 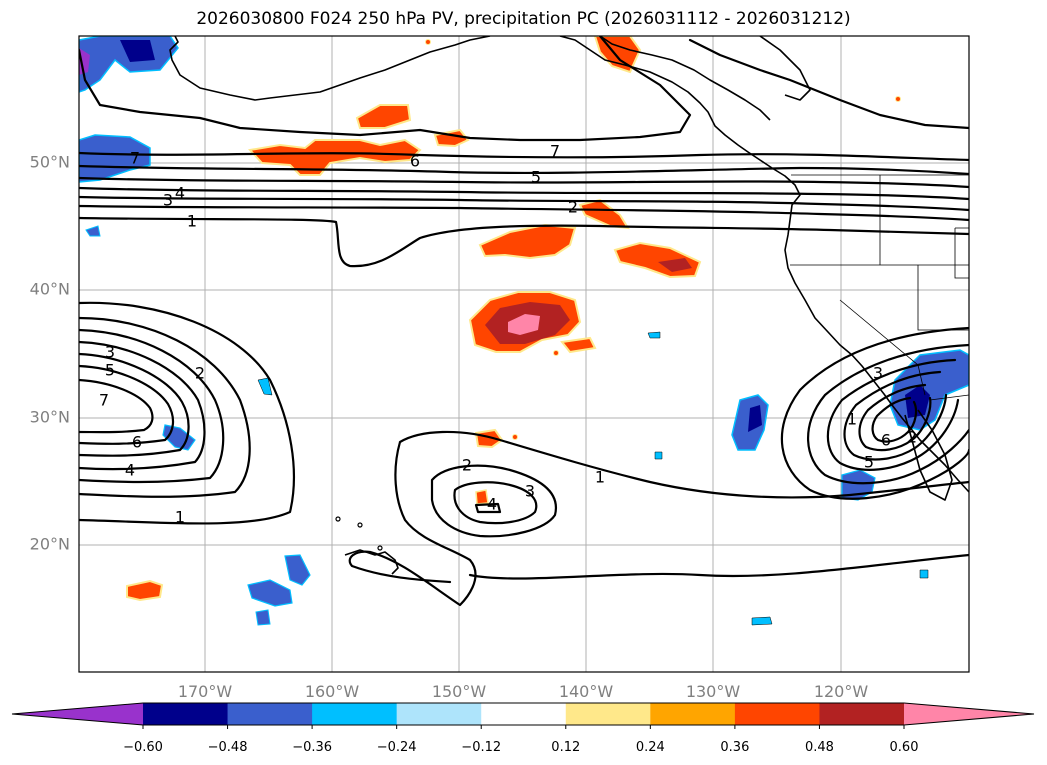 What do you see at coordinates (50, 353) in the screenshot?
I see `latitude-labels: 50°N 40°N 30°N 20°N` at bounding box center [50, 353].